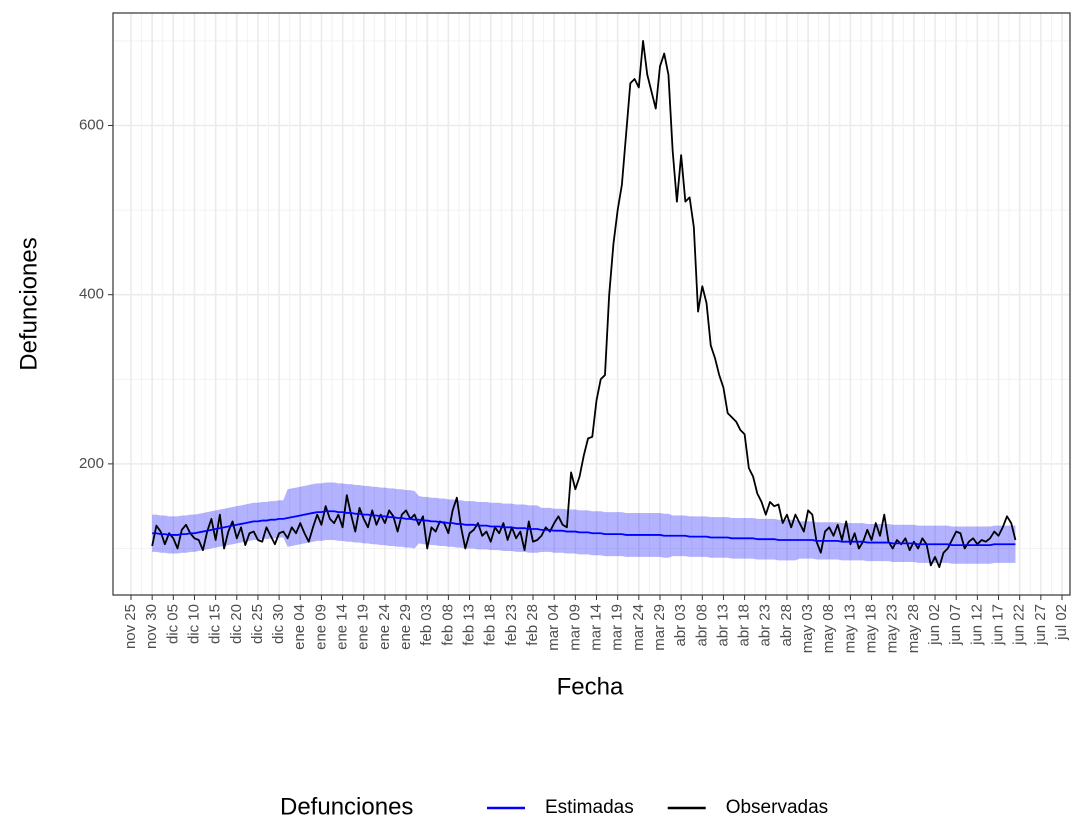 The image size is (1084, 825). I want to click on y-axis-title: Defunciones, so click(28, 303).